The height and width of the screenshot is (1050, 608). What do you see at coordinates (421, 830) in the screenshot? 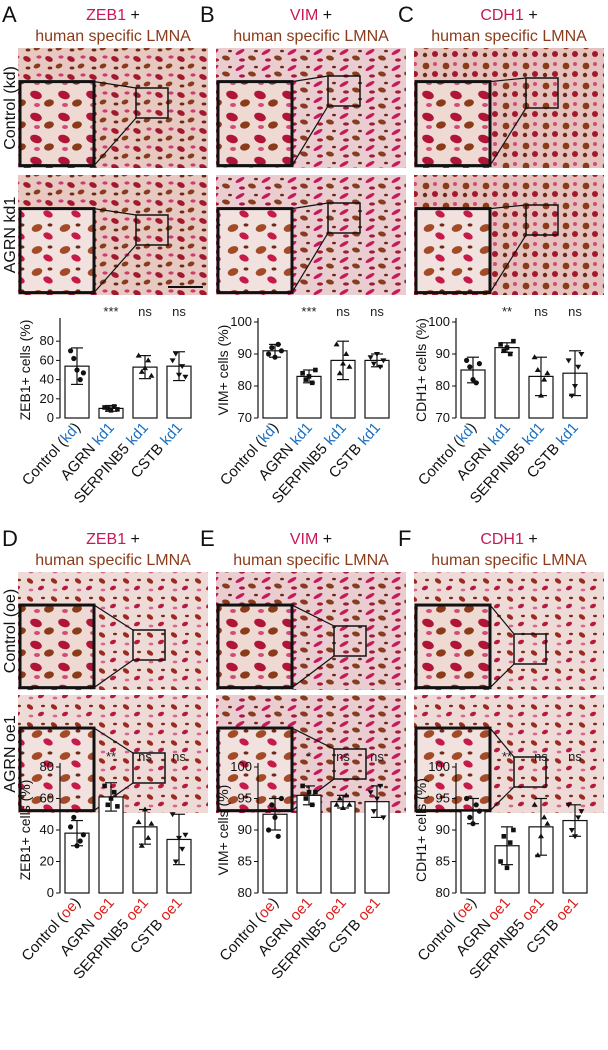
I see `y-axis-label: CDH1+ cells (%)` at bounding box center [421, 830].